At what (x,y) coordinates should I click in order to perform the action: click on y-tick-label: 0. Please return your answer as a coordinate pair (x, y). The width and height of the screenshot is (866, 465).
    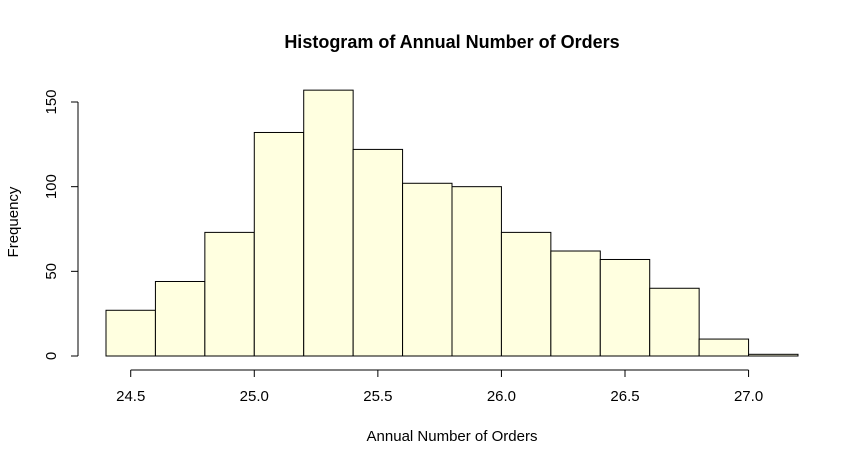
    Looking at the image, I should click on (51, 356).